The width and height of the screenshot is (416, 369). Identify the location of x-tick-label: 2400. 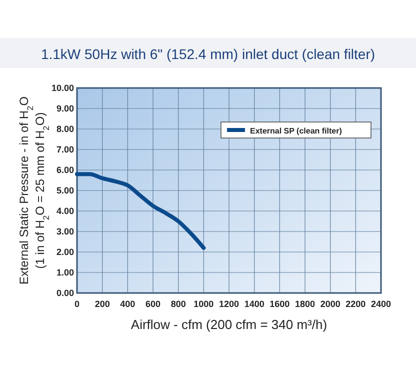
(381, 304).